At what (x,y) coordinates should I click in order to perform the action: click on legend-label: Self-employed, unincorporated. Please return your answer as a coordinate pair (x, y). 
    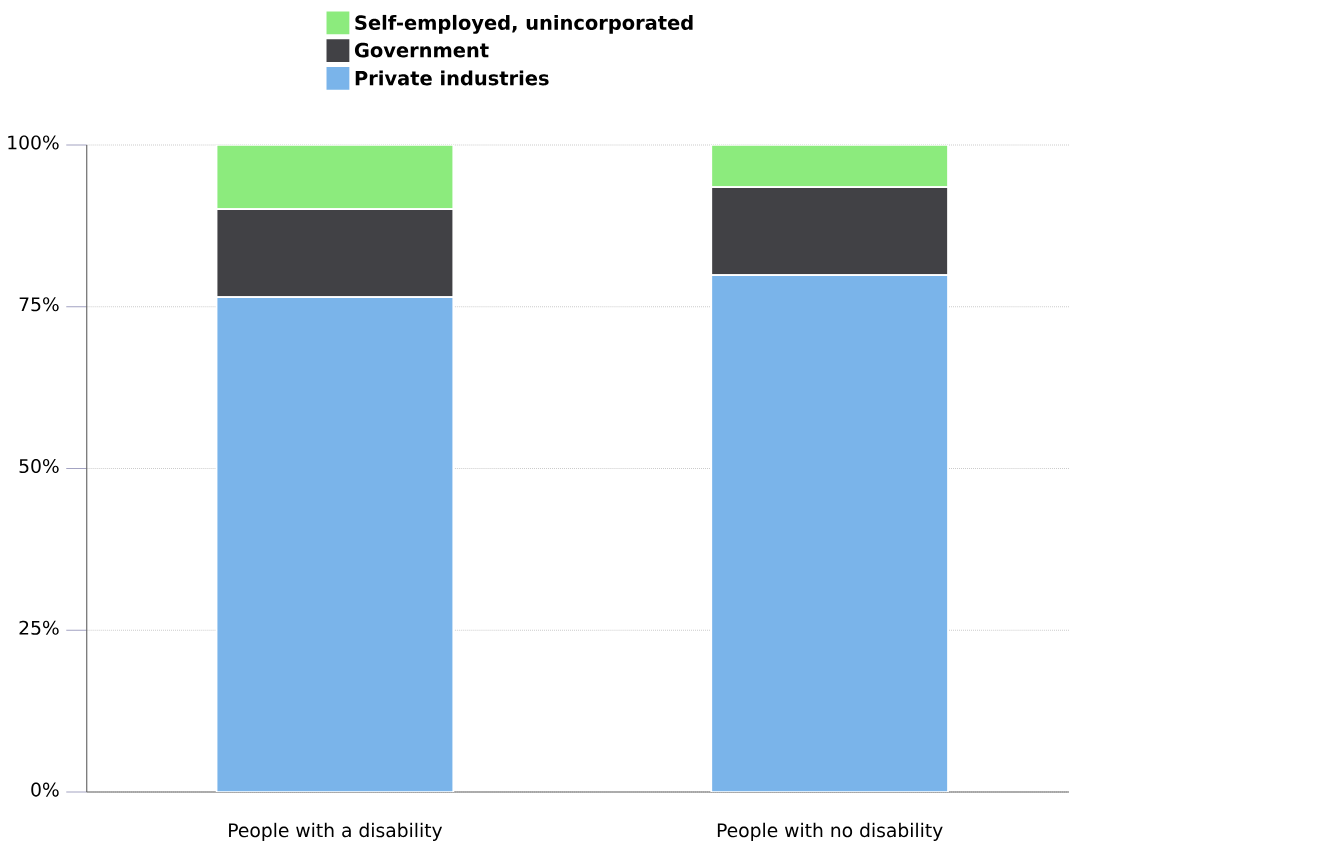
    Looking at the image, I should click on (524, 24).